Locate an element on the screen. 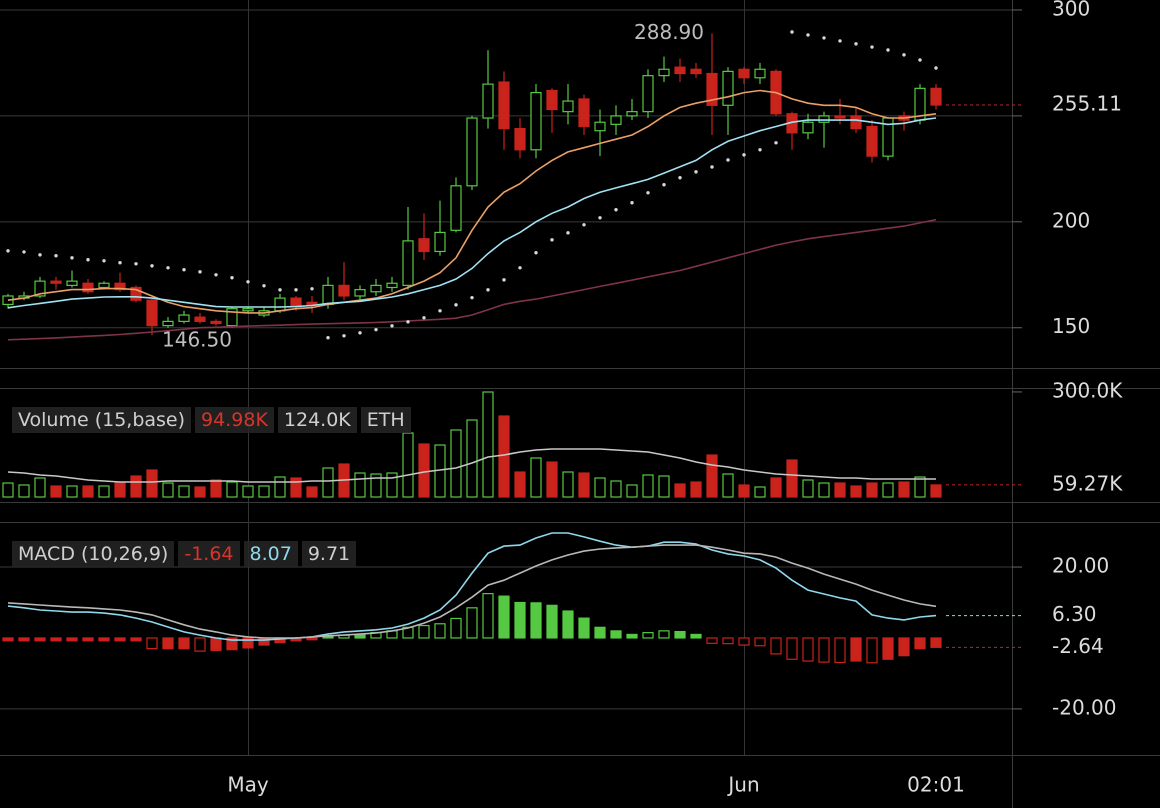 The width and height of the screenshot is (1160, 808). readout-value: 9.71 is located at coordinates (329, 554).